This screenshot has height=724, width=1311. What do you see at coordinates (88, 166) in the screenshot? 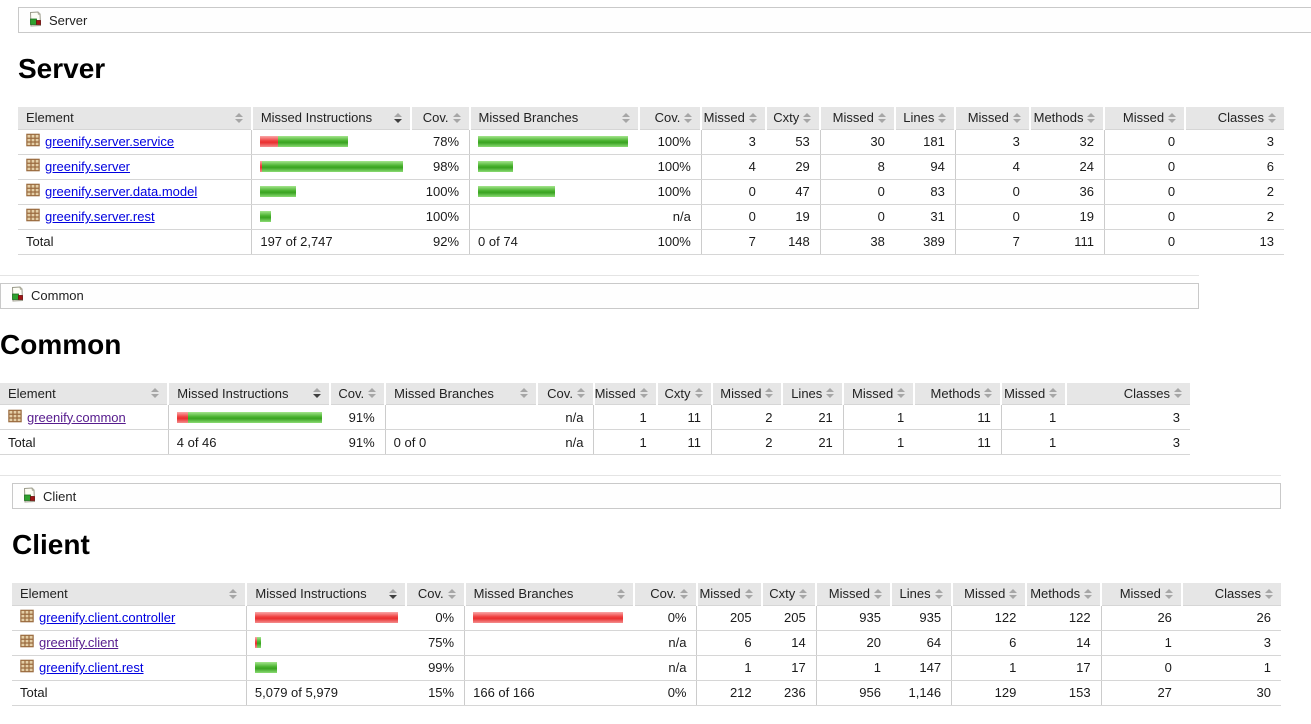
I see `package-link: greenify.server` at bounding box center [88, 166].